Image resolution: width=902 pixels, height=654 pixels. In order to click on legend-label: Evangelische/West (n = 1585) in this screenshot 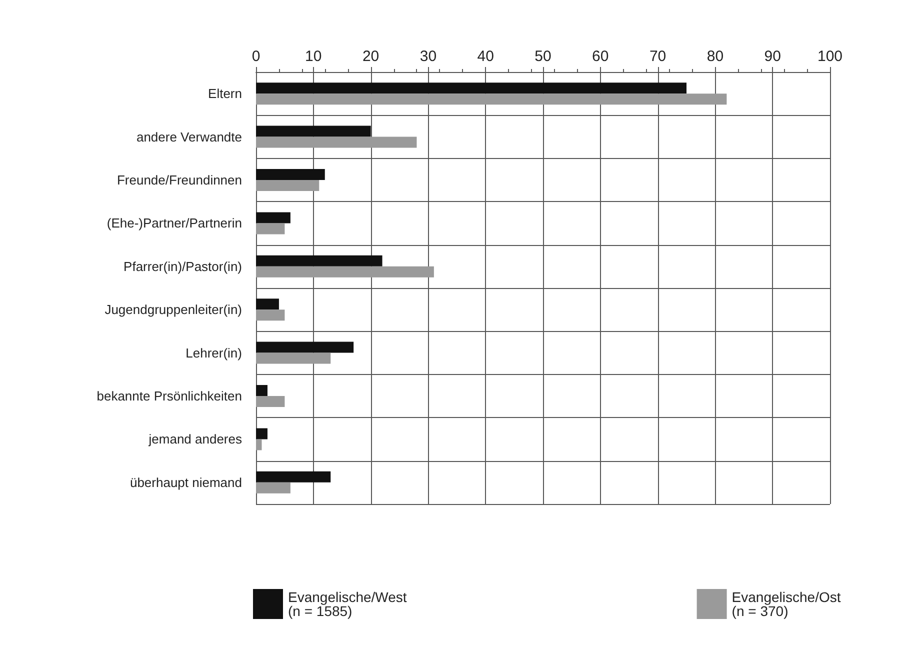, I will do `click(347, 604)`.